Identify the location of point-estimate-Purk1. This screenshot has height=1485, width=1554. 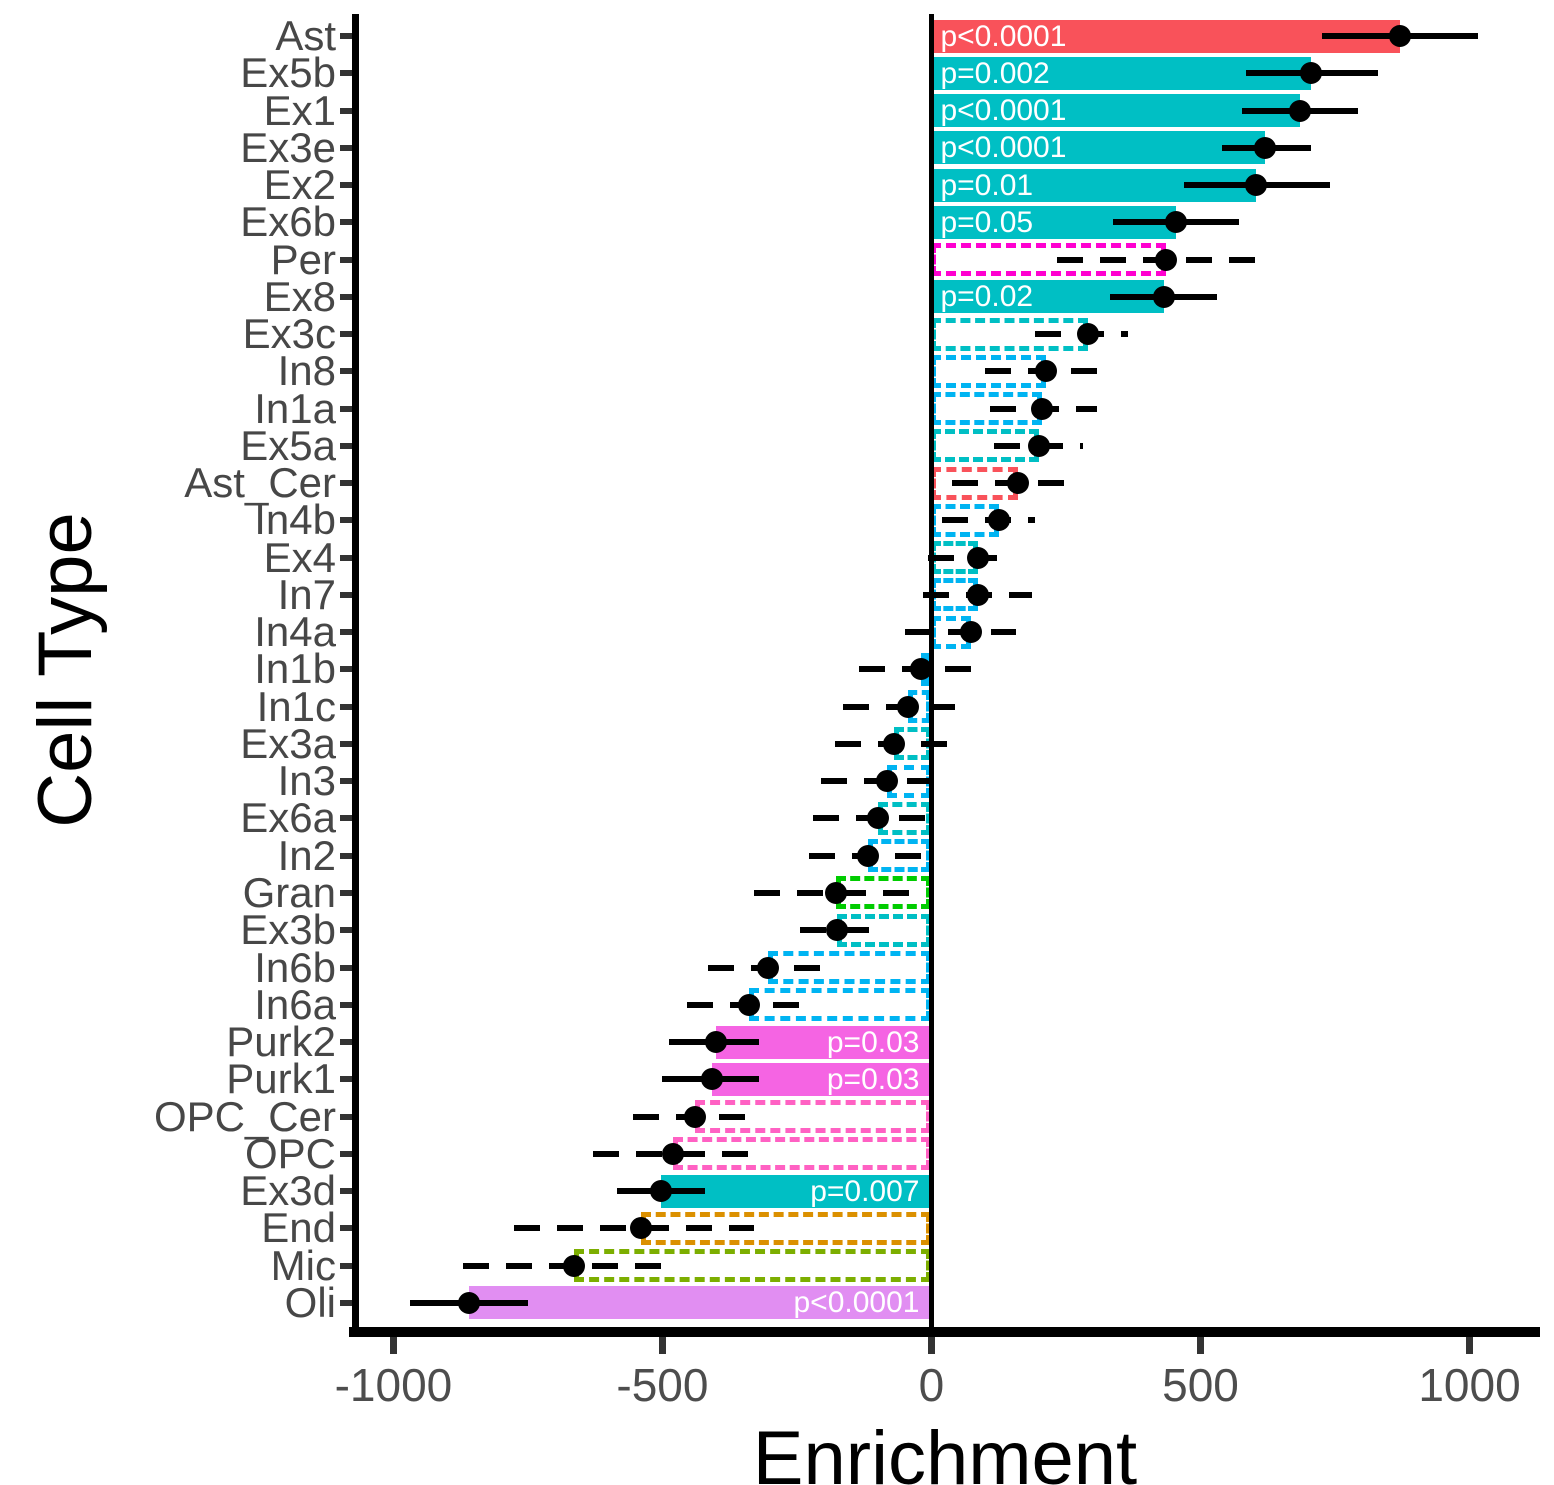
(712, 1079).